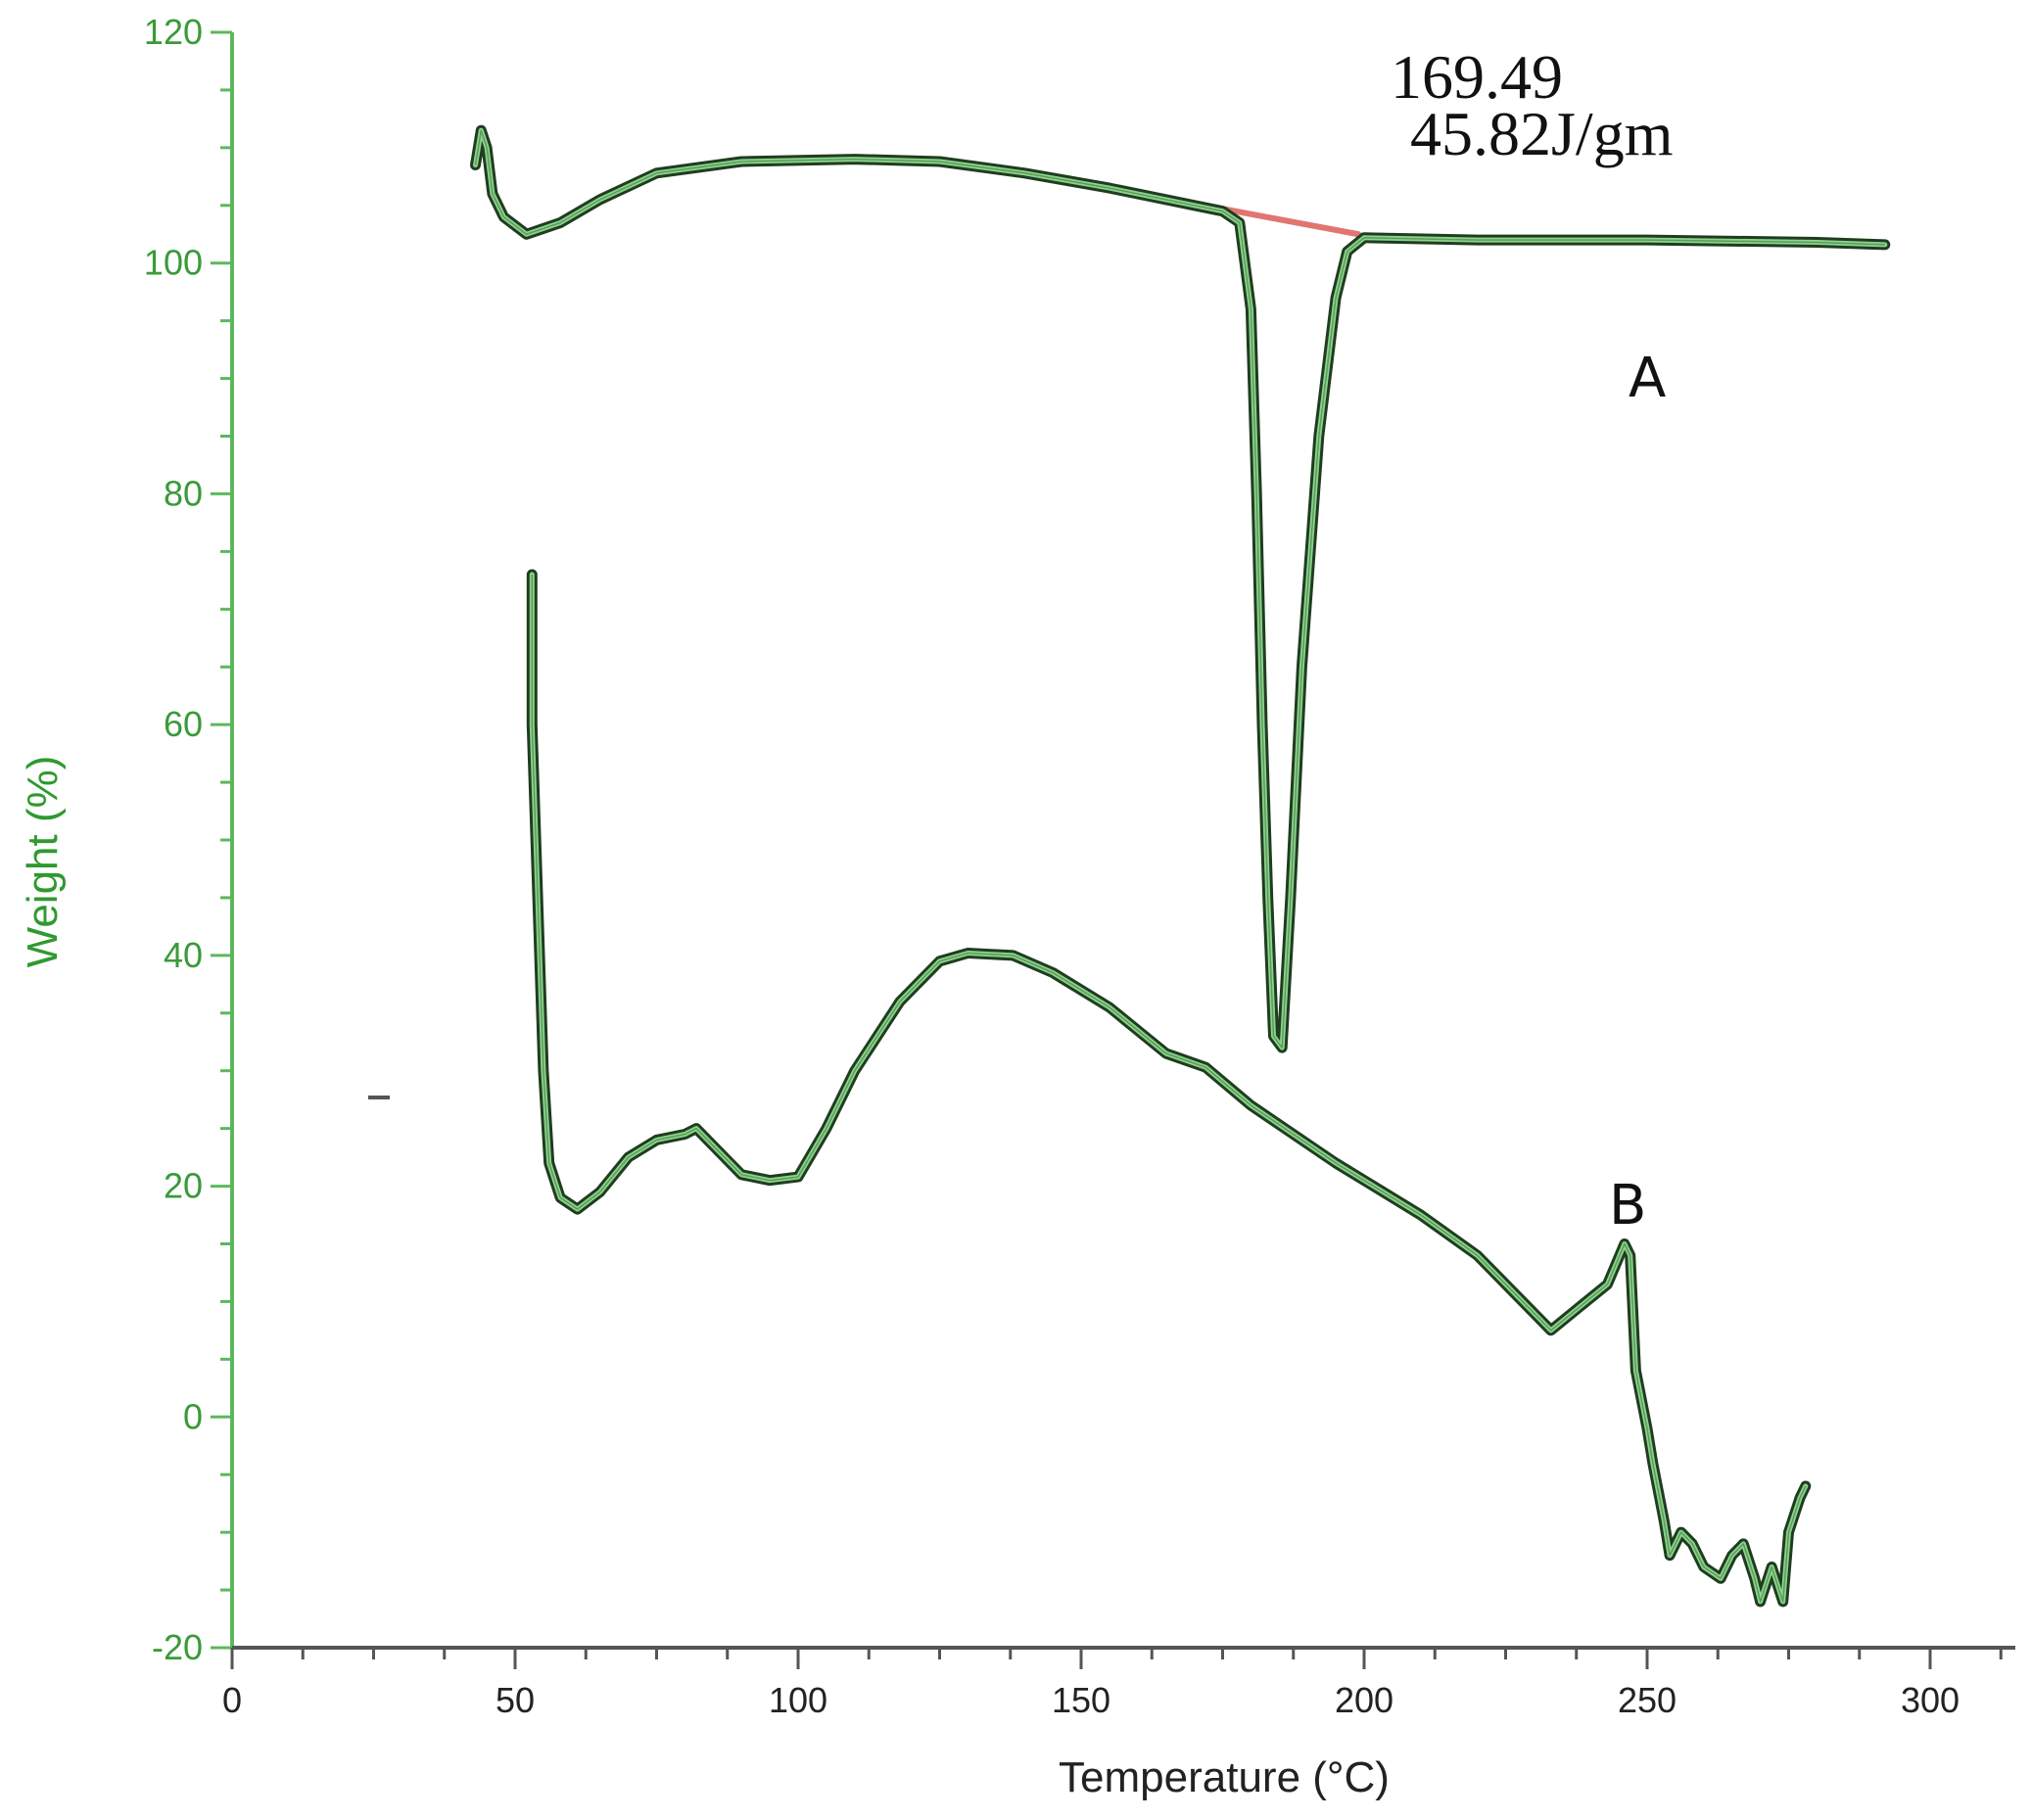 The height and width of the screenshot is (1820, 2031). What do you see at coordinates (177, 1647) in the screenshot?
I see `y-tick-label: -20` at bounding box center [177, 1647].